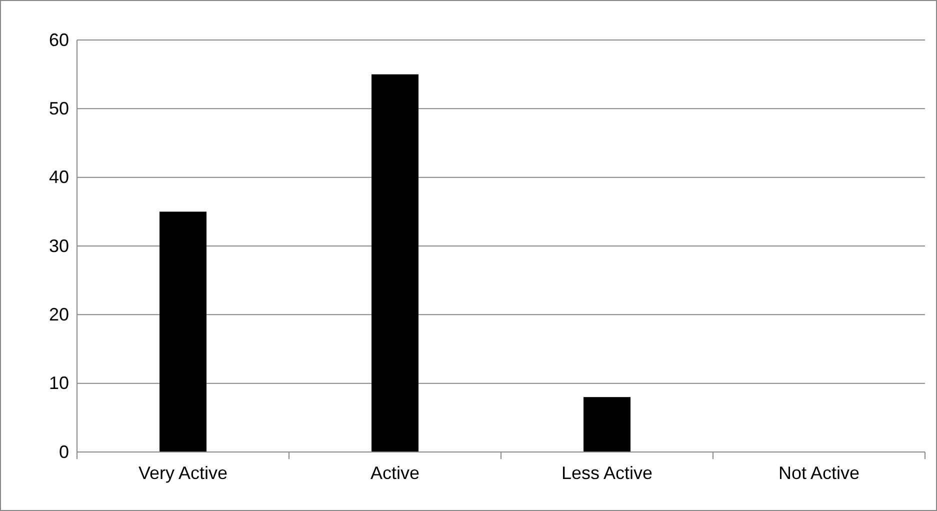 The height and width of the screenshot is (511, 937). Describe the element at coordinates (63, 452) in the screenshot. I see `y-tick-label: 0` at that location.